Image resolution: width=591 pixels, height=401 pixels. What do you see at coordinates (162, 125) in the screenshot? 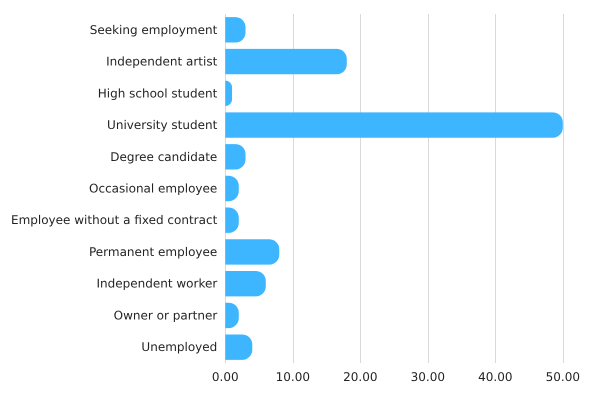
I see `y-tick-label: University student` at bounding box center [162, 125].